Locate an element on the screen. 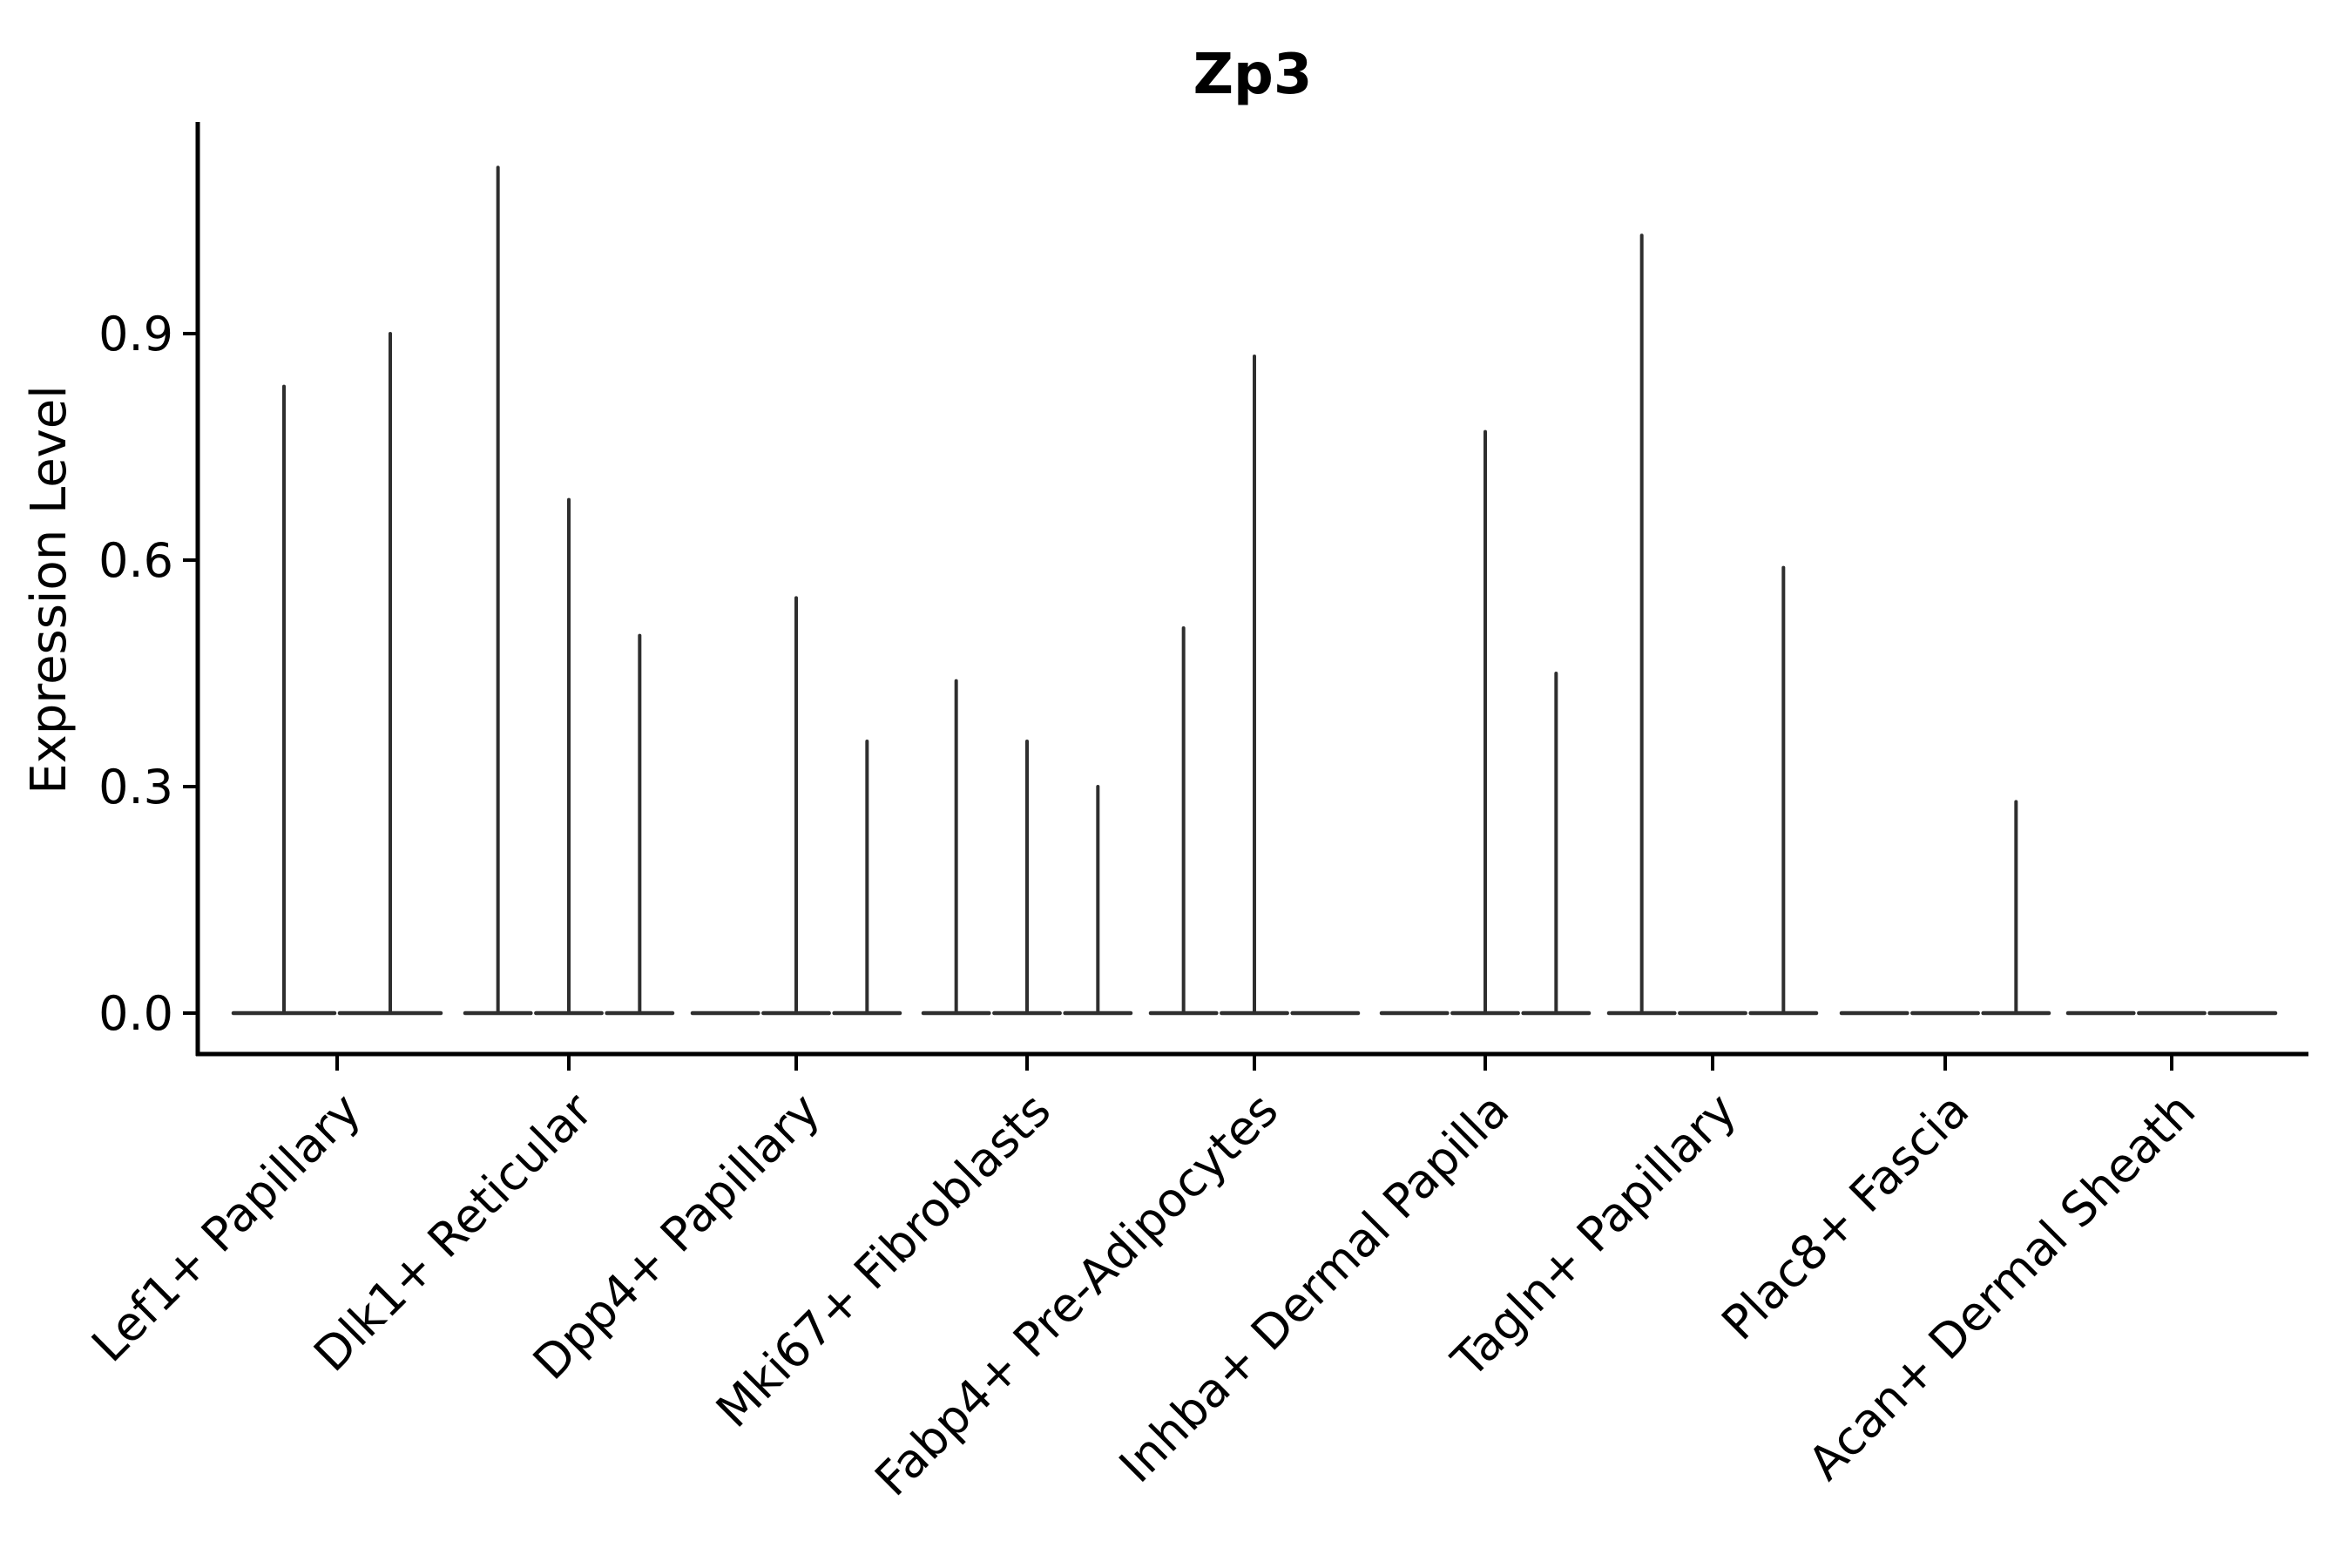 Image resolution: width=2352 pixels, height=1568 pixels. y-tick-label: 0.6 is located at coordinates (135, 560).